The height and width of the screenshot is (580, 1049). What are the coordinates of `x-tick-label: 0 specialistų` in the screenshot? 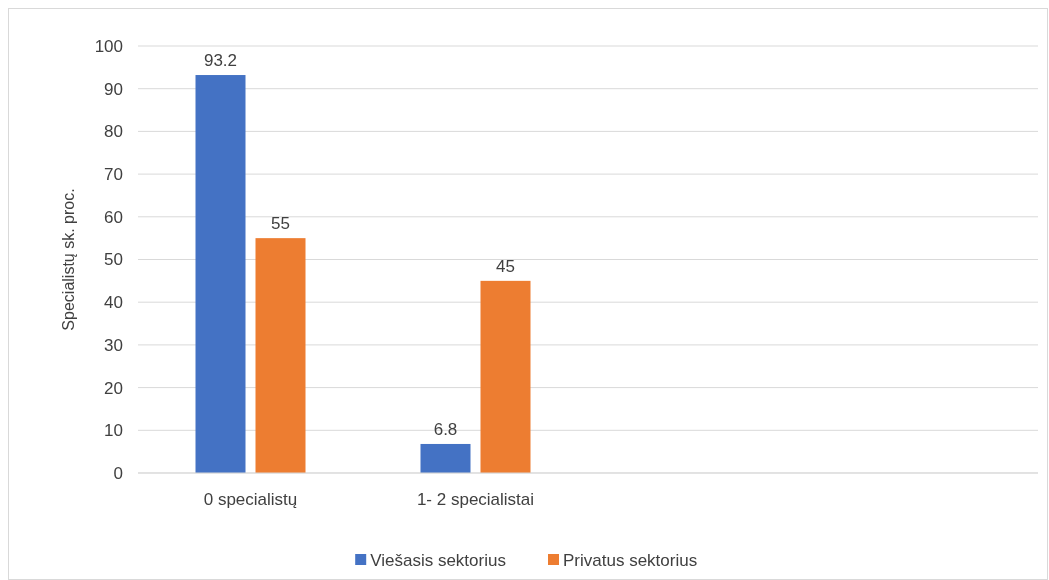 It's located at (250, 499).